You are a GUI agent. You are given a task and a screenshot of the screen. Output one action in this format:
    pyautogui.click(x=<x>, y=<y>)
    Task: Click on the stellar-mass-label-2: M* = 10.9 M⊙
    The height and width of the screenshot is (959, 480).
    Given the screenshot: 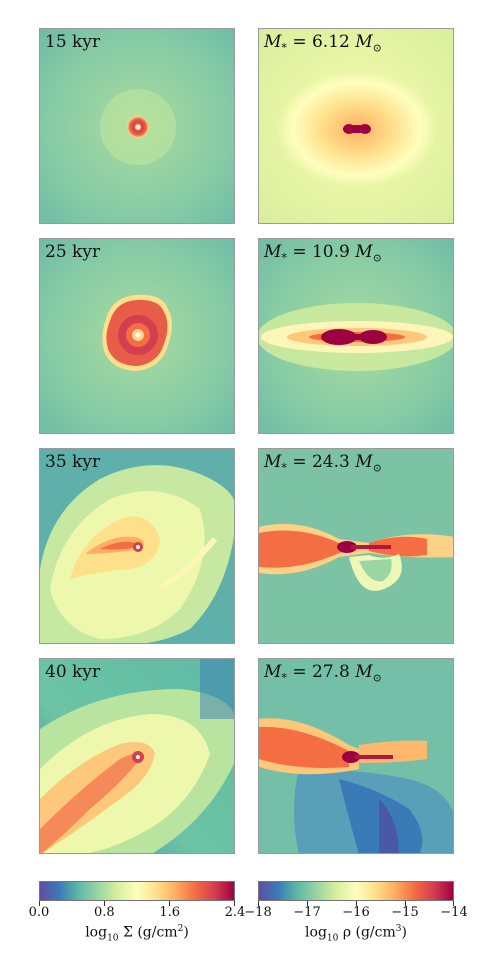 What is the action you would take?
    pyautogui.click(x=323, y=253)
    